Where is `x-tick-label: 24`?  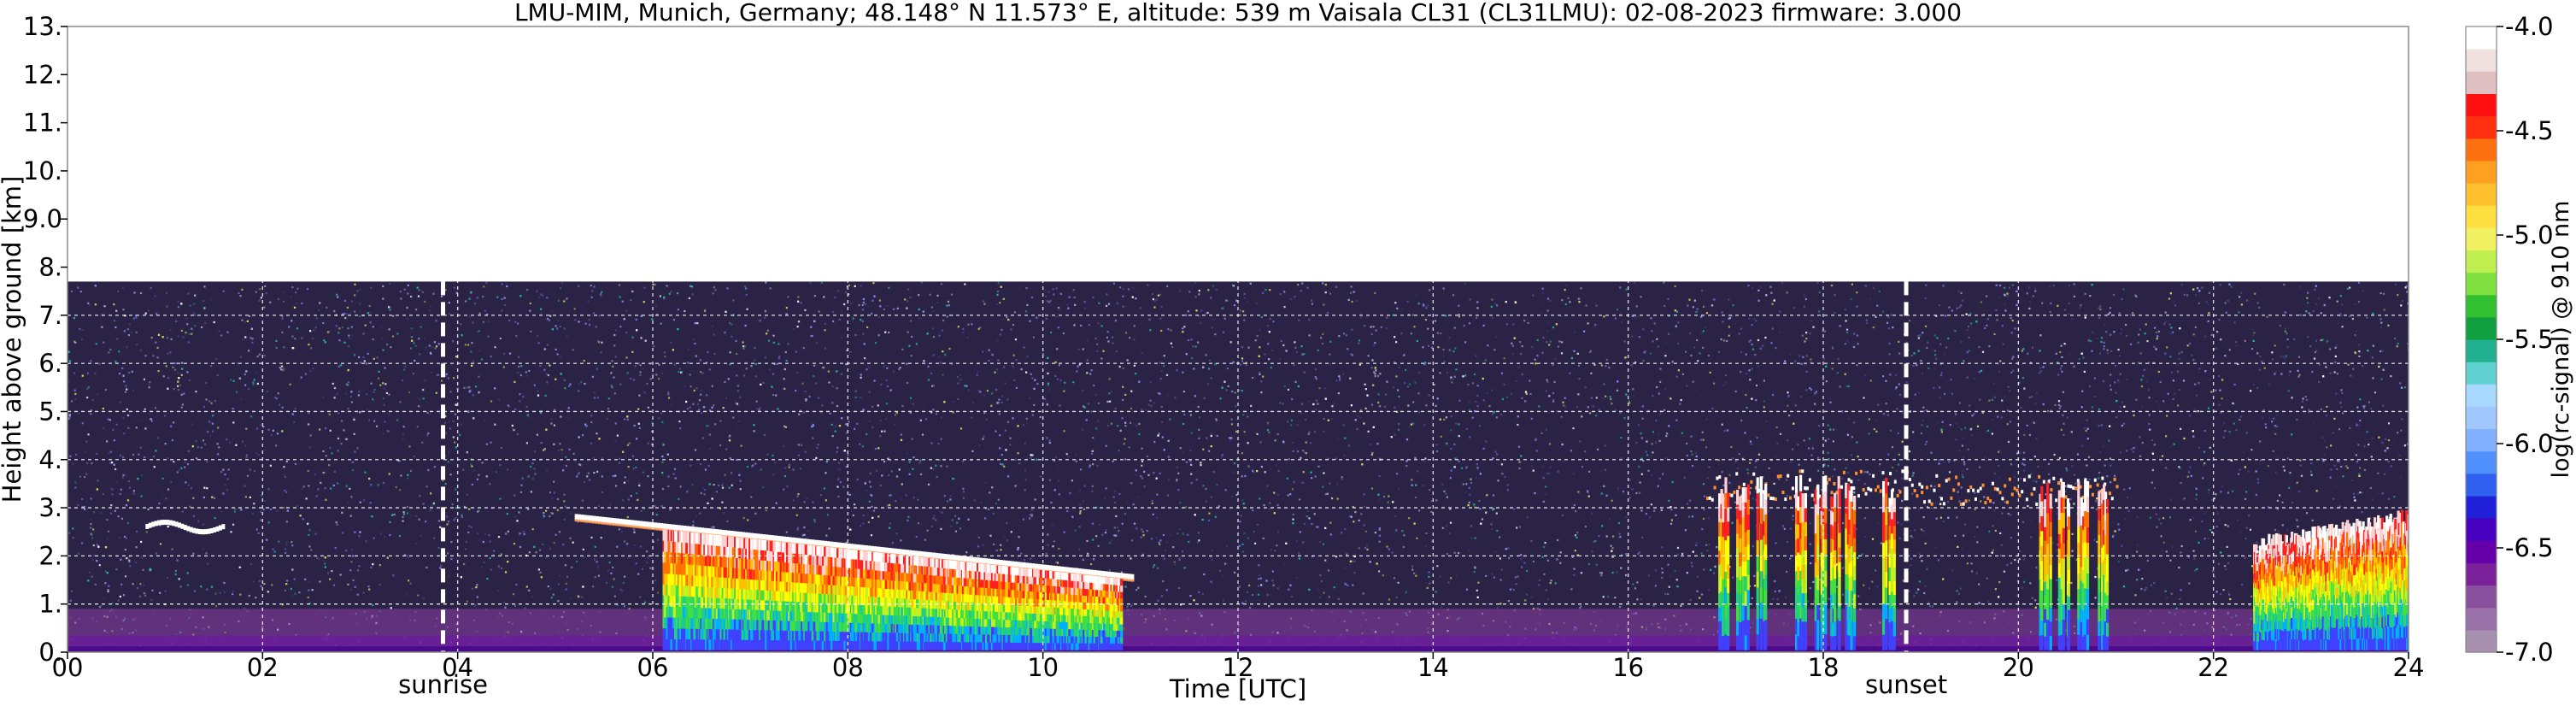 x-tick-label: 24 is located at coordinates (2409, 667).